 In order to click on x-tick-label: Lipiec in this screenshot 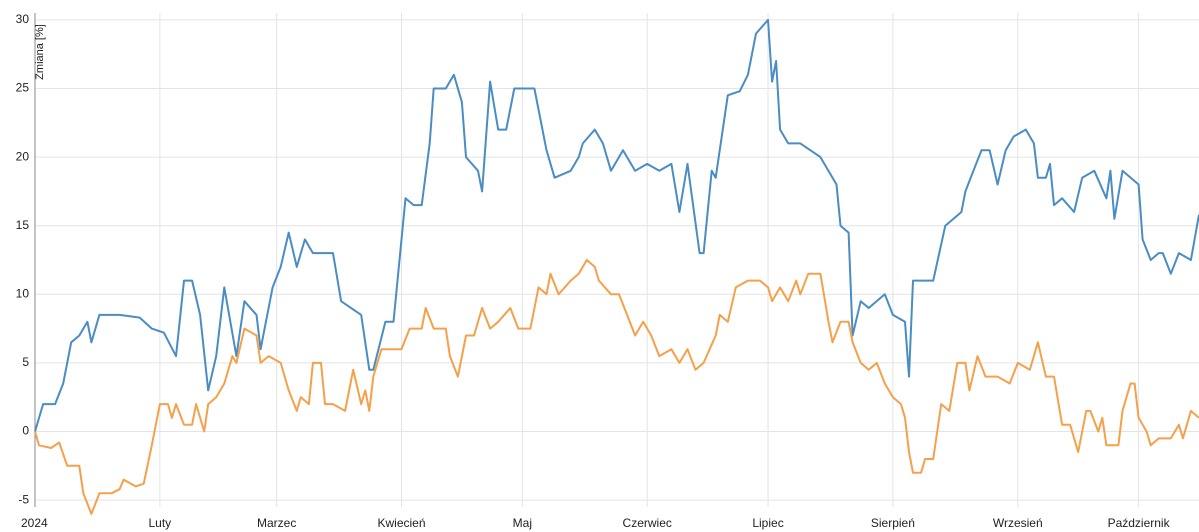, I will do `click(767, 523)`.